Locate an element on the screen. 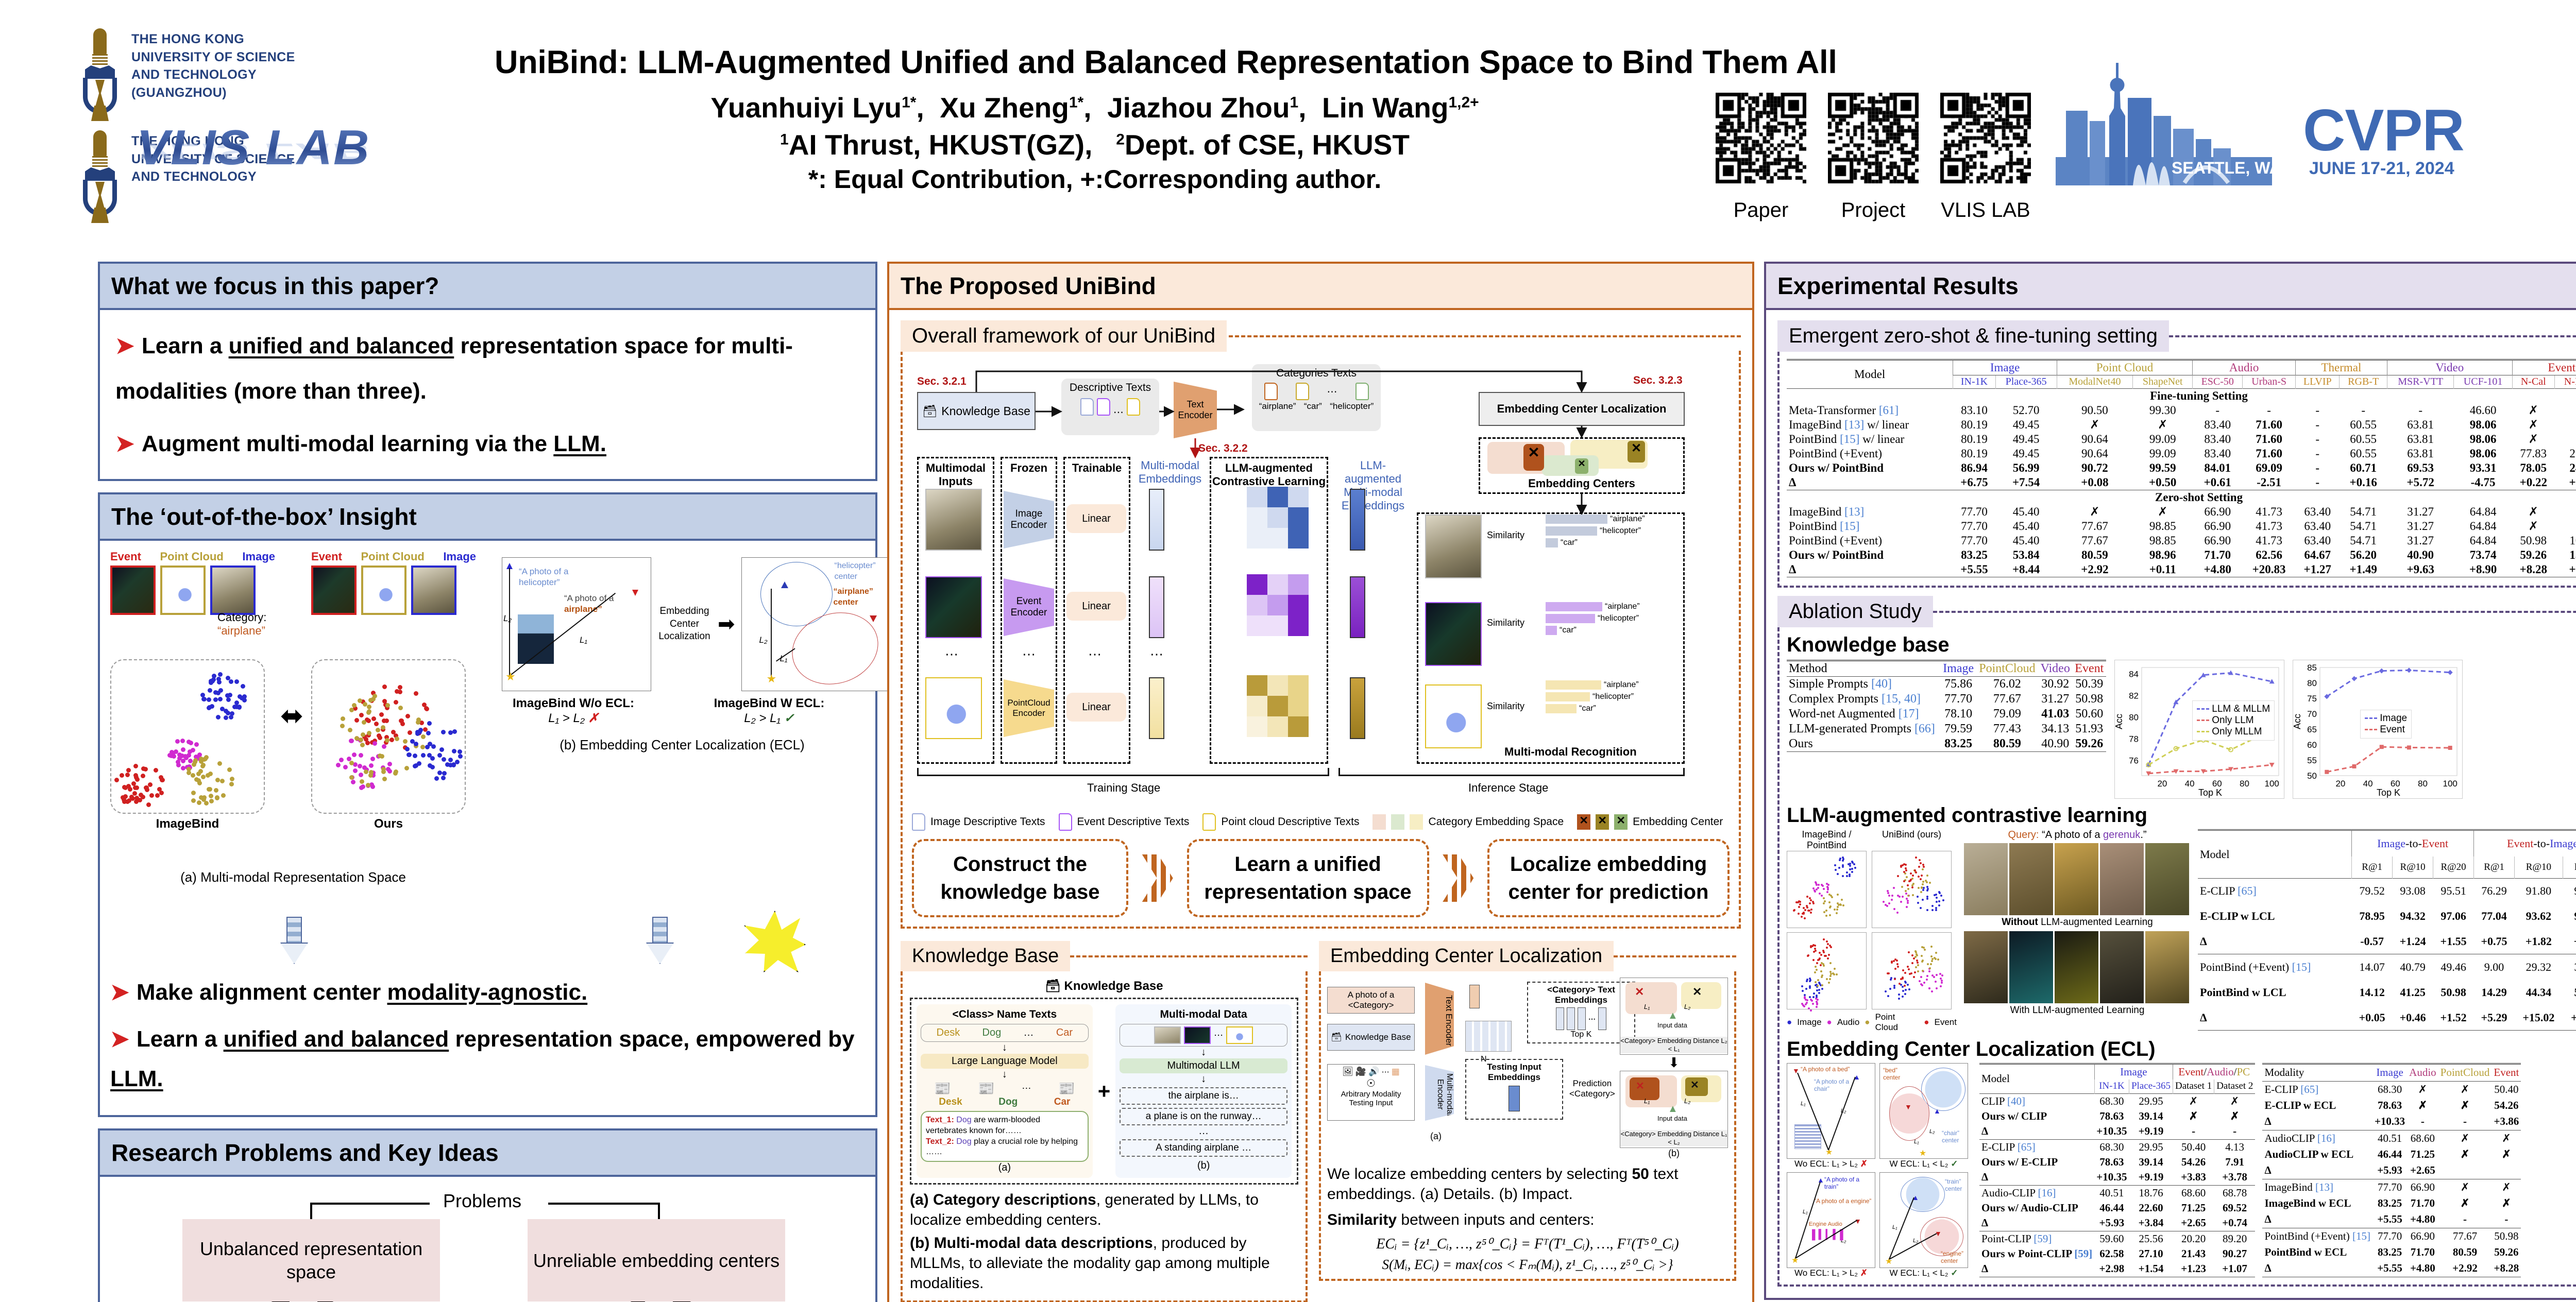 The image size is (2576, 1302). col-mm-embeddings: Multi-modal Embeddings is located at coordinates (1170, 472).